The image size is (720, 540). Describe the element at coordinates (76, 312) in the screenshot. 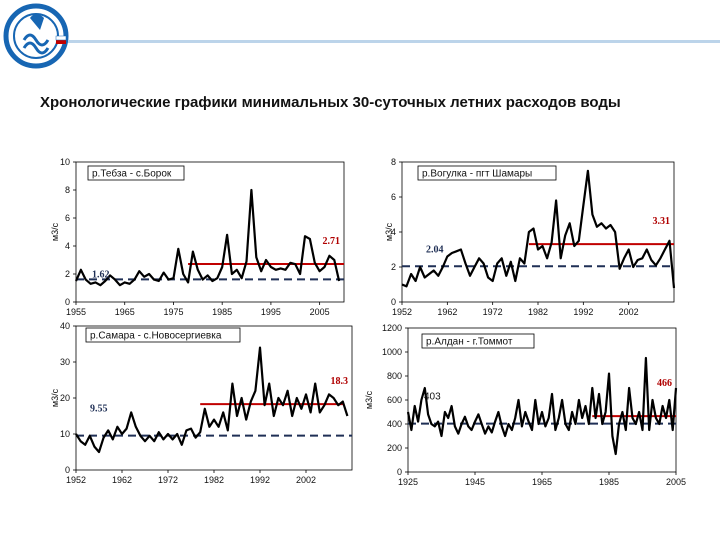

I see `x-tick-label: 1955` at that location.